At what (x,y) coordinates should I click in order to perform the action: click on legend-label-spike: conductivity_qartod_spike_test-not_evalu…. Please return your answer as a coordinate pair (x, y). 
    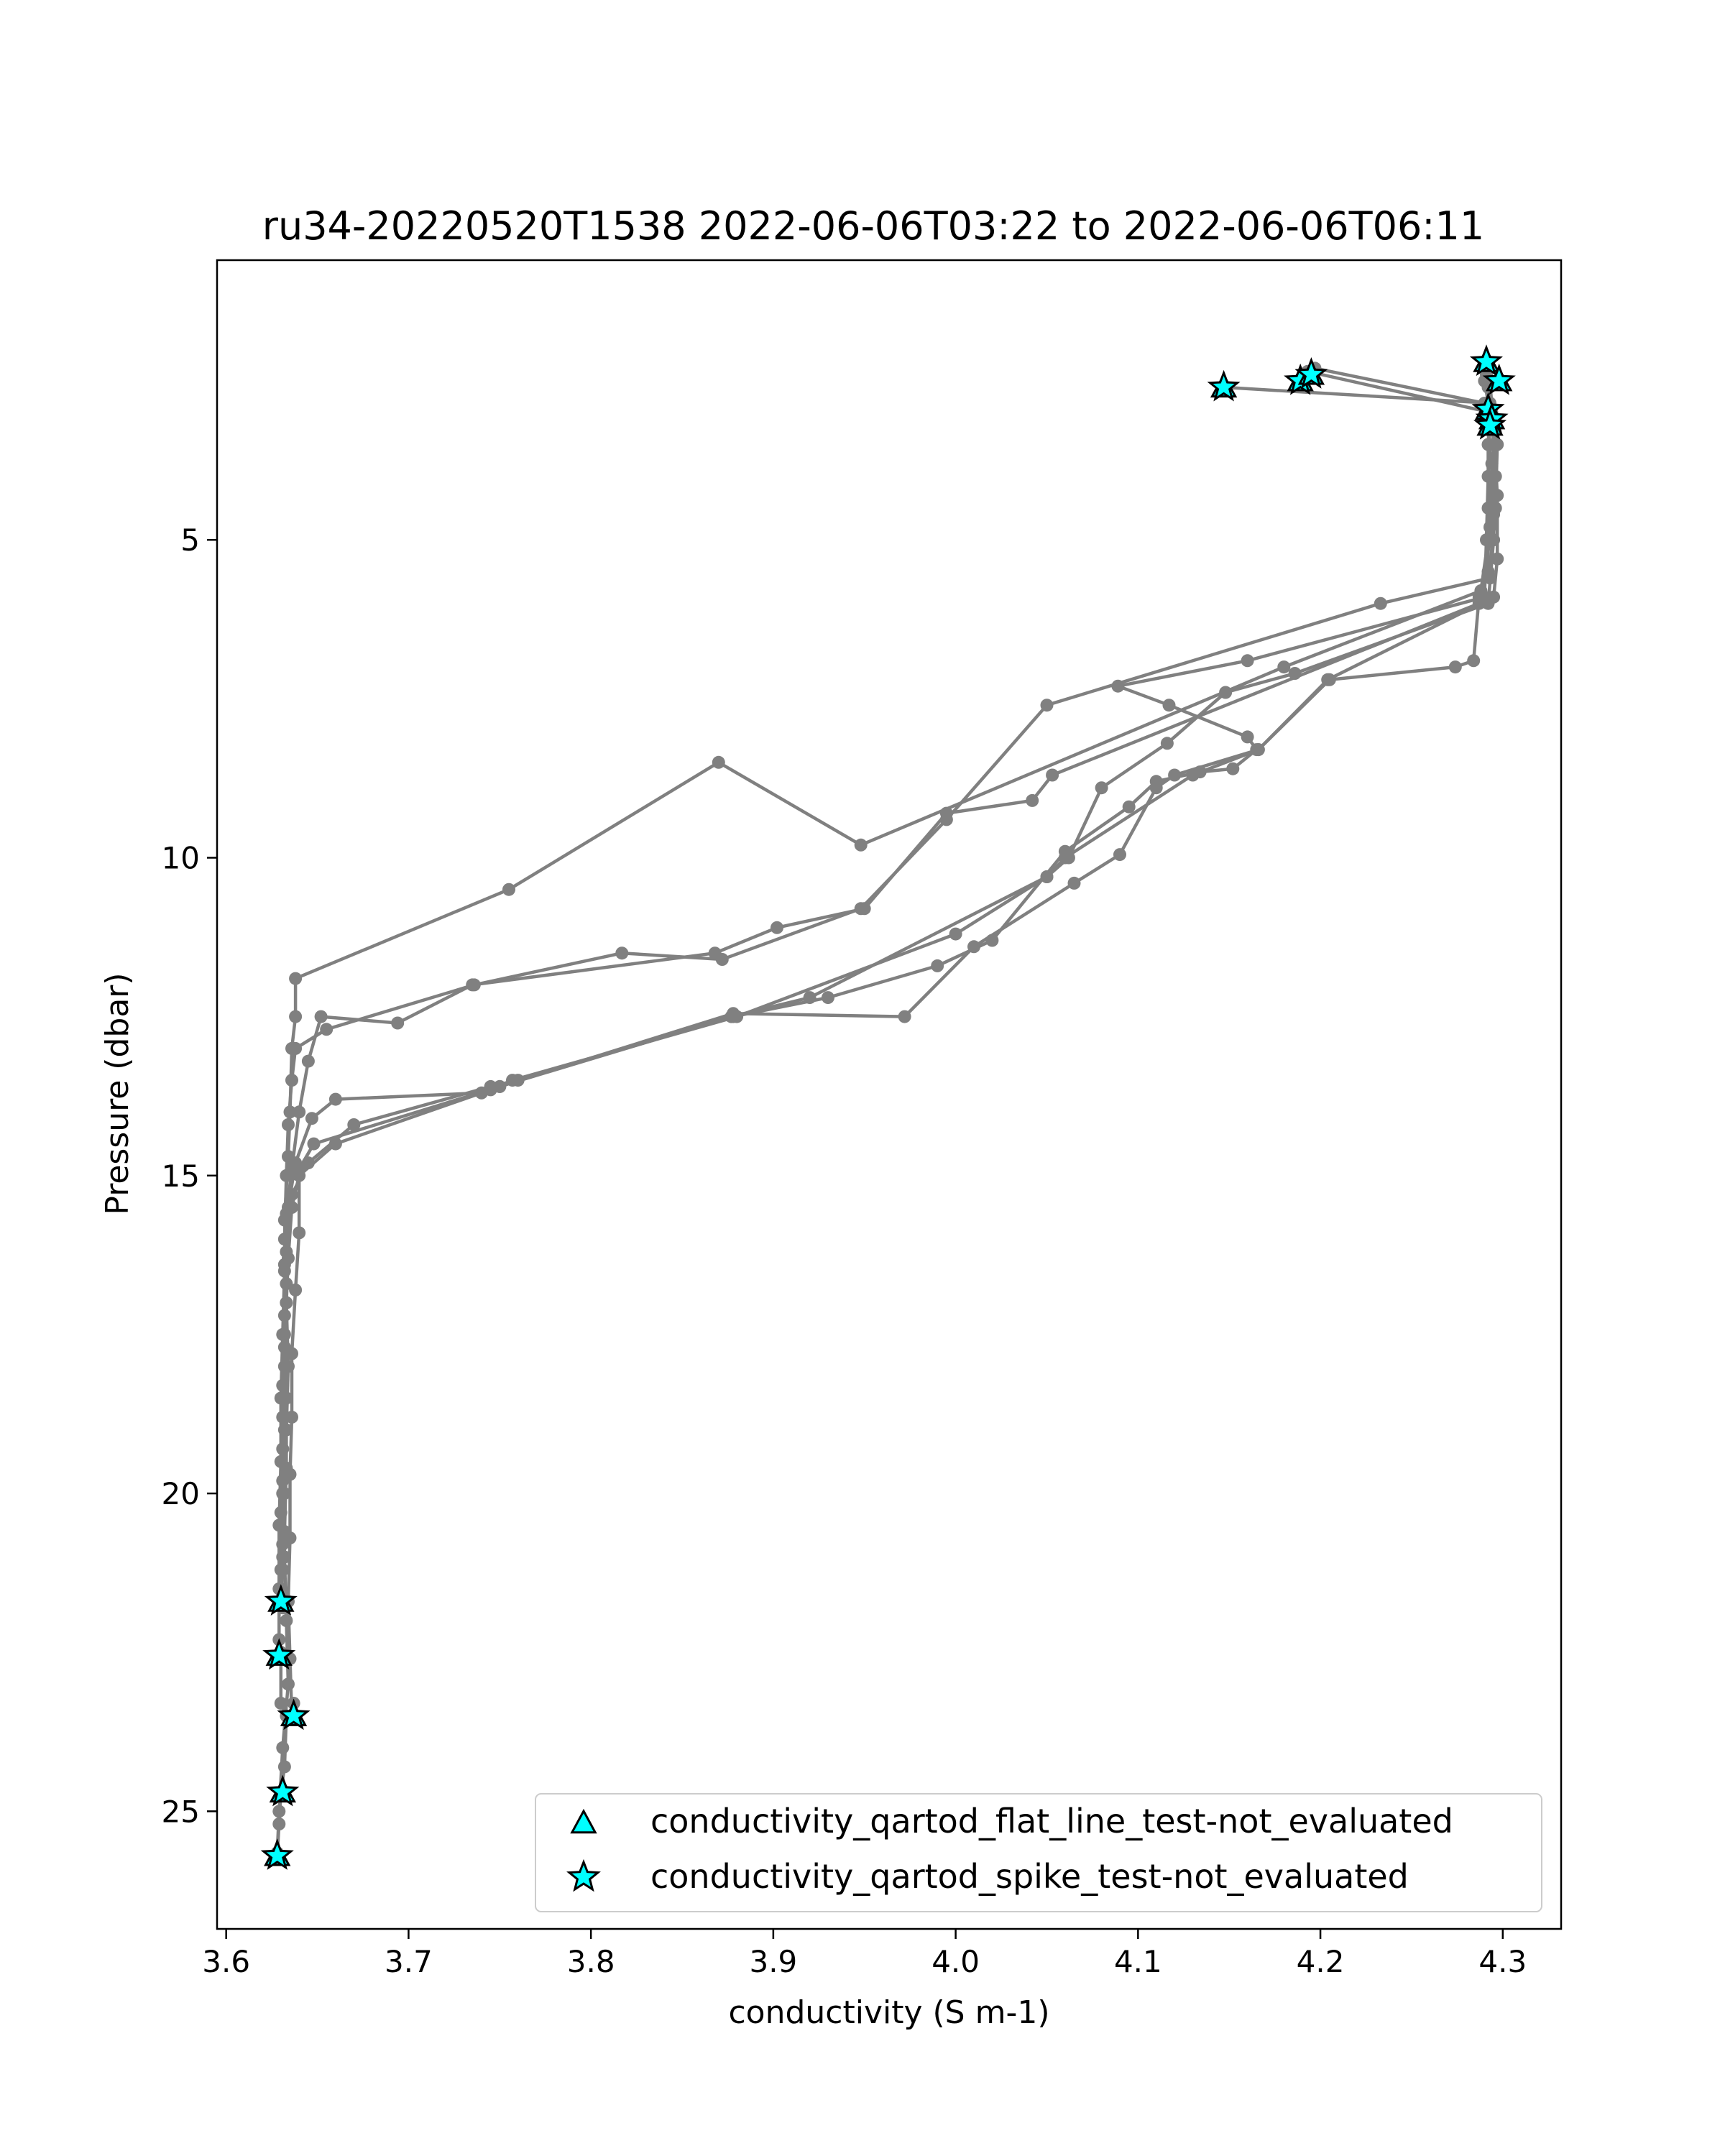
    Looking at the image, I should click on (1029, 1877).